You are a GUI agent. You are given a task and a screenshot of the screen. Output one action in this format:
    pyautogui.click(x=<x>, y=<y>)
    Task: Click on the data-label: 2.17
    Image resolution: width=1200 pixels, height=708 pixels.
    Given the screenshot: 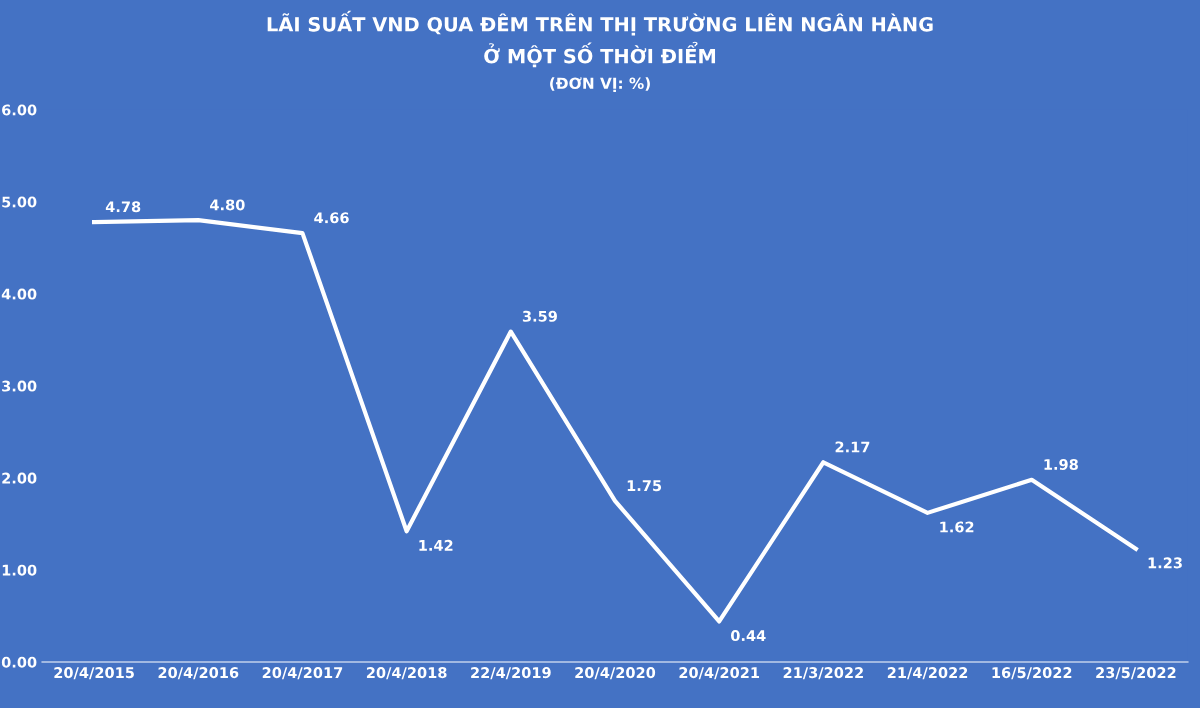 What is the action you would take?
    pyautogui.click(x=852, y=447)
    